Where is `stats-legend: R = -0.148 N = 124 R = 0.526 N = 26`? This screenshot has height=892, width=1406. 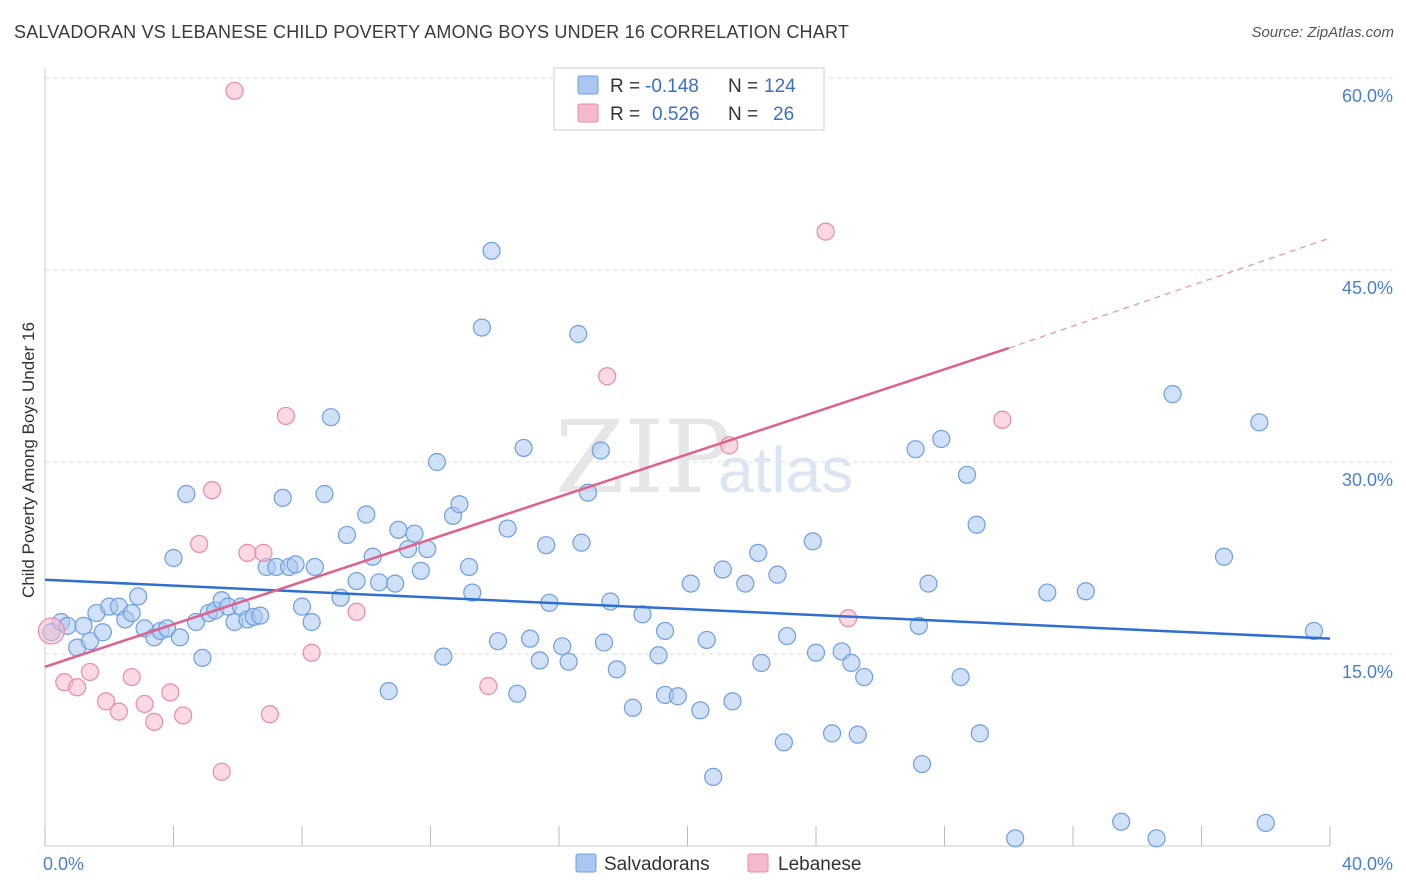
stats-legend: R = -0.148 N = 124 R = 0.526 N = 26 is located at coordinates (689, 99).